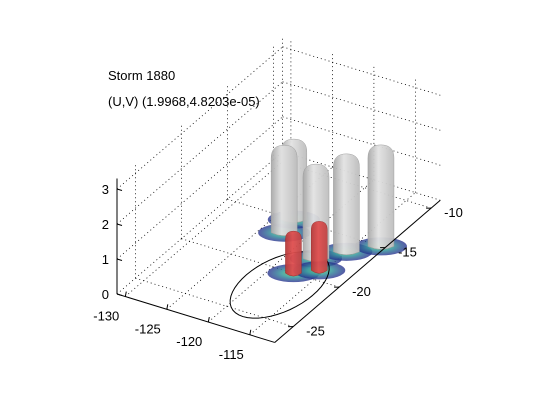  Describe the element at coordinates (332, 207) in the screenshot. I see `surface-layer` at that location.